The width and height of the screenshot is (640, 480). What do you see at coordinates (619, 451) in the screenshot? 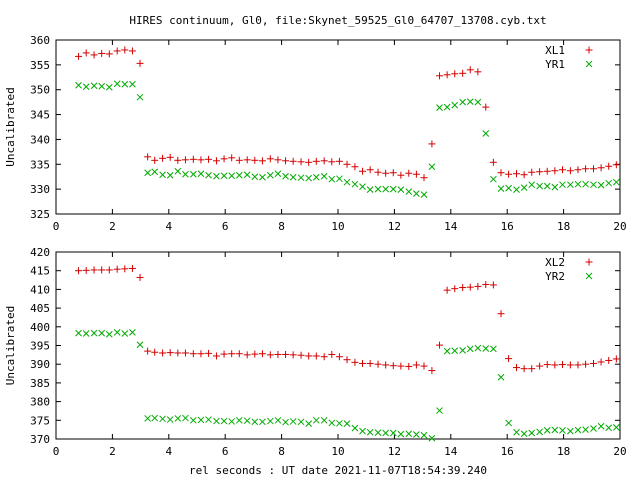
I see `x-tick-label: 20` at bounding box center [619, 451].